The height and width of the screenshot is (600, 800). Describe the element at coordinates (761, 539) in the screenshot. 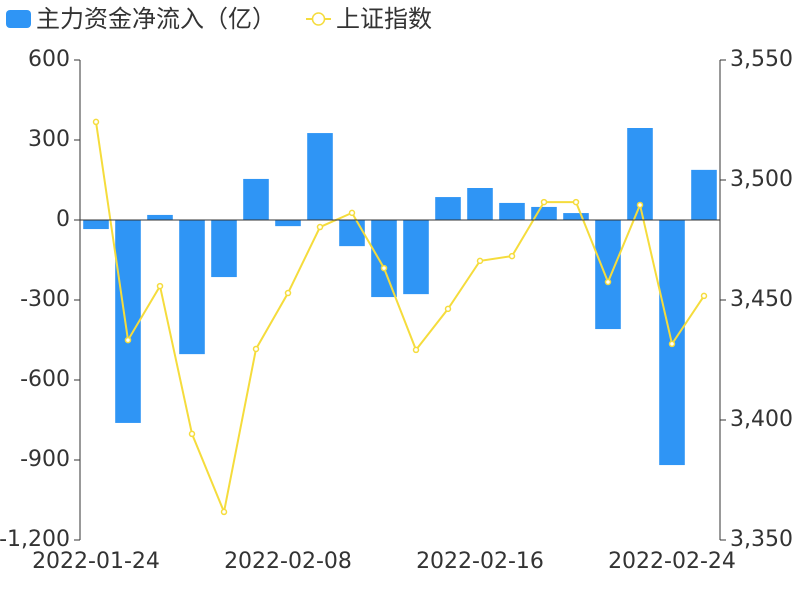

I see `y2-tick-label: 3,350` at that location.